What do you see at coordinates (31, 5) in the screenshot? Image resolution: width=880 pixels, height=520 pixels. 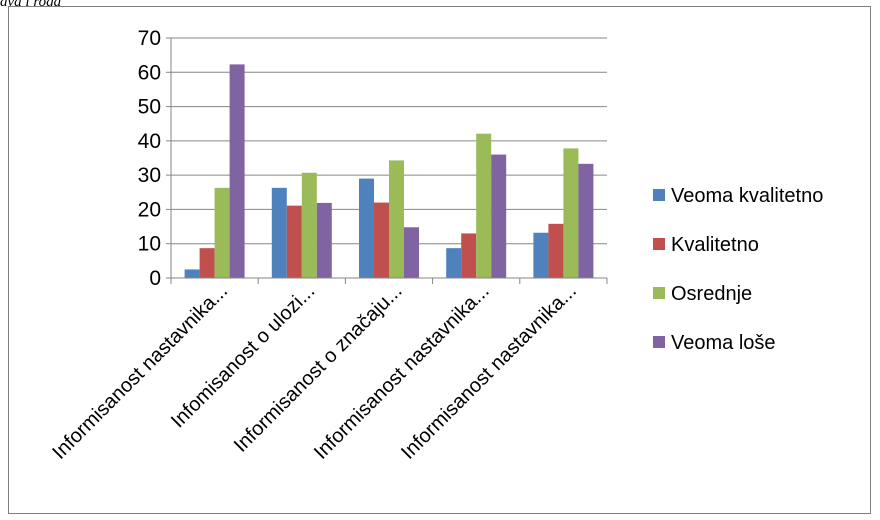 I see `figure-caption: ava i roga` at bounding box center [31, 5].